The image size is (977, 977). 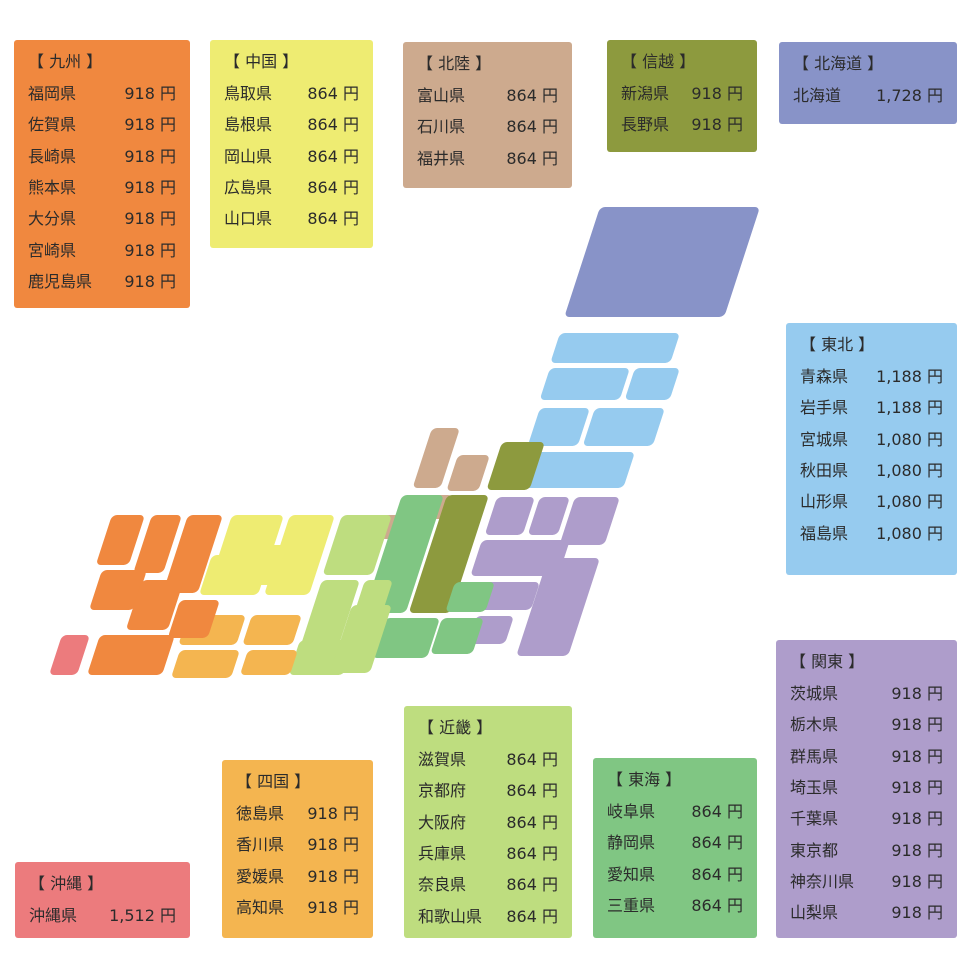 What do you see at coordinates (645, 125) in the screenshot?
I see `prefecture-name: 長野県` at bounding box center [645, 125].